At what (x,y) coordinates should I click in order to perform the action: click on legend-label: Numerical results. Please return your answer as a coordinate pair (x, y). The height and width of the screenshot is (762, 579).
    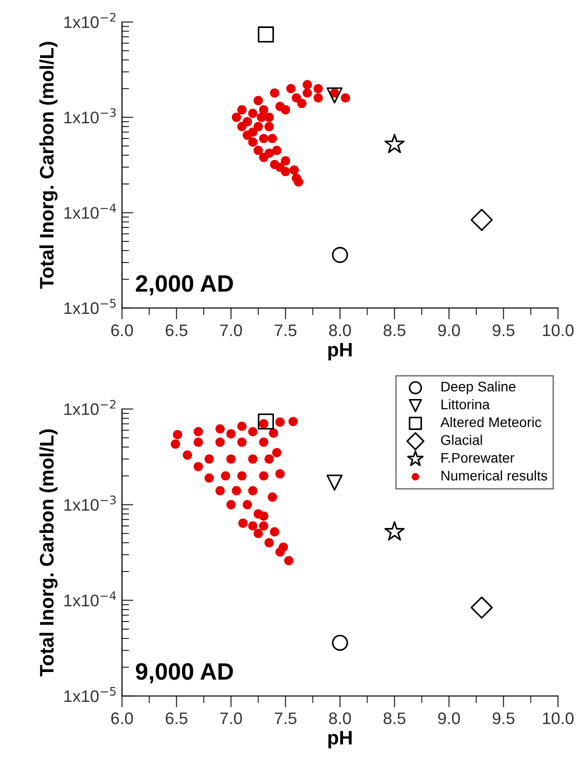
    Looking at the image, I should click on (495, 475).